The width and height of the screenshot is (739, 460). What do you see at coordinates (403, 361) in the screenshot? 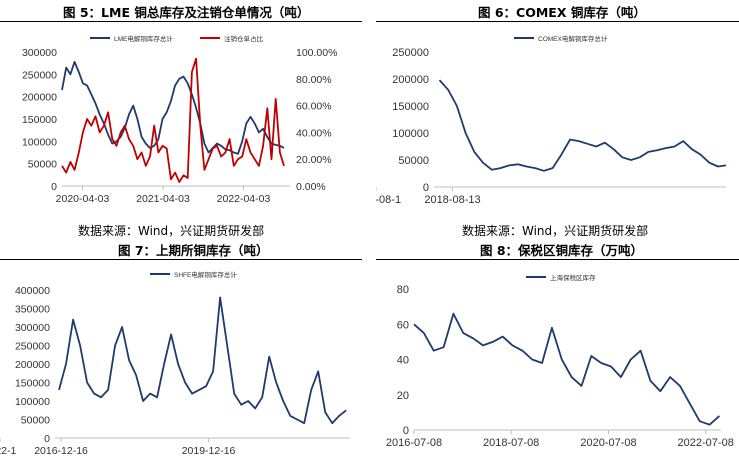
I see `y-tick-label: 40` at bounding box center [403, 361].